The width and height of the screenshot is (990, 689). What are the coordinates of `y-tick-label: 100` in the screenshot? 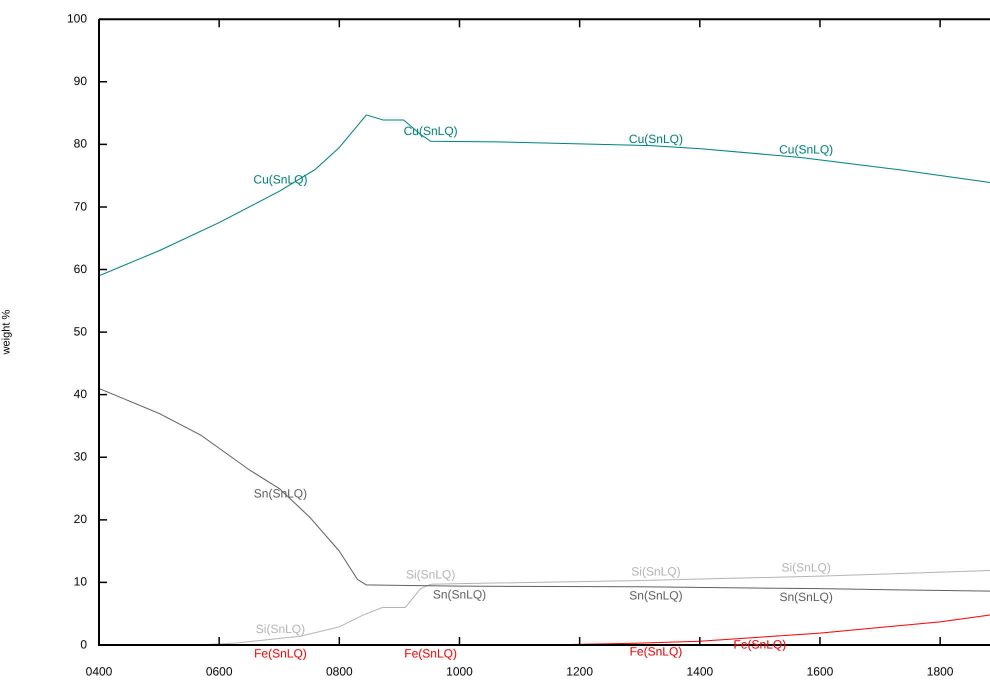 It's located at (77, 19).